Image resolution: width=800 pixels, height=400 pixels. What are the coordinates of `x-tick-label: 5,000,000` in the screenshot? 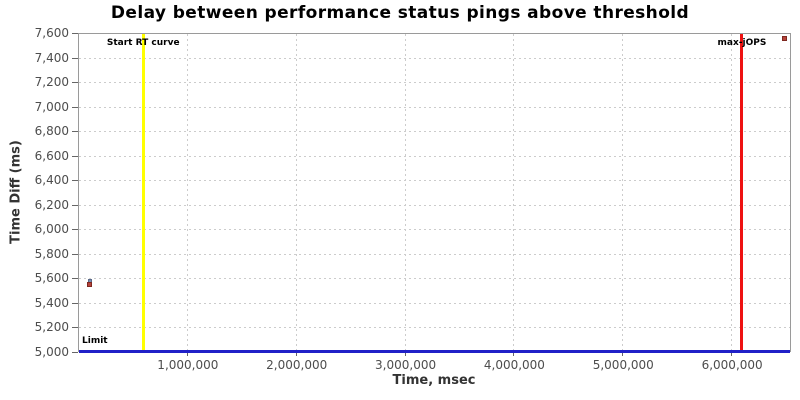 It's located at (623, 365).